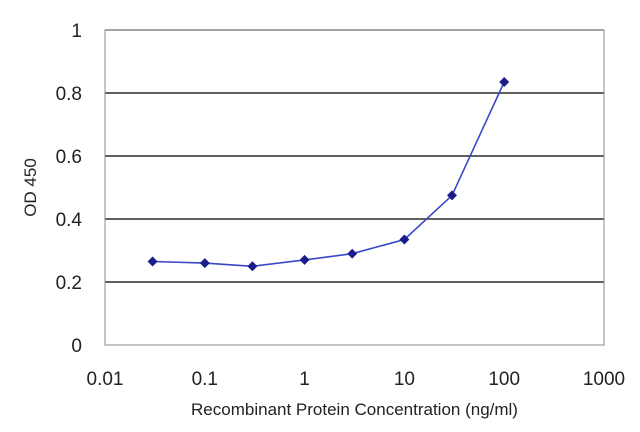 This screenshot has height=432, width=640. I want to click on y-axis-title: OD 450, so click(30, 187).